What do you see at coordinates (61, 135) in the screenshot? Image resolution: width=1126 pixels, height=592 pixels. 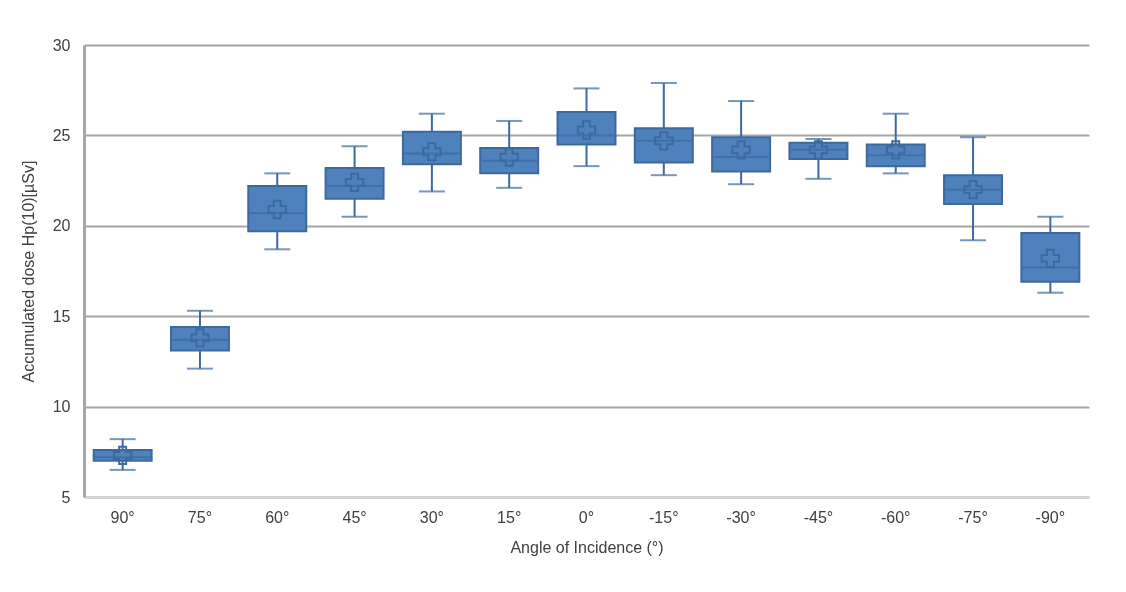 I see `y-tick-label: 25` at bounding box center [61, 135].